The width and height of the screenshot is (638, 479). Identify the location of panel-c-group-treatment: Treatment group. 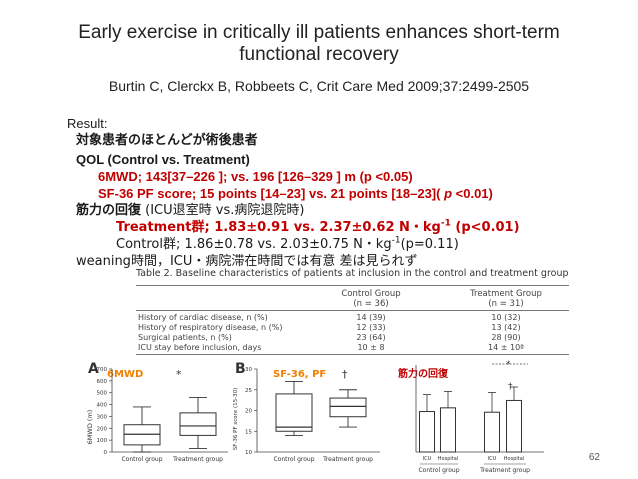
(504, 470).